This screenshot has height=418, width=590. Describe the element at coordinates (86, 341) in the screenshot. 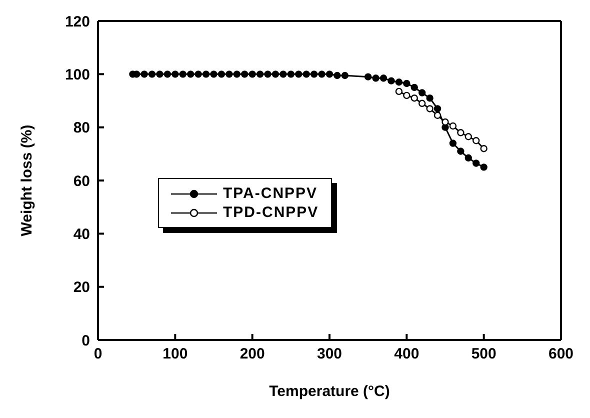

I see `y-tick-label: 0` at that location.